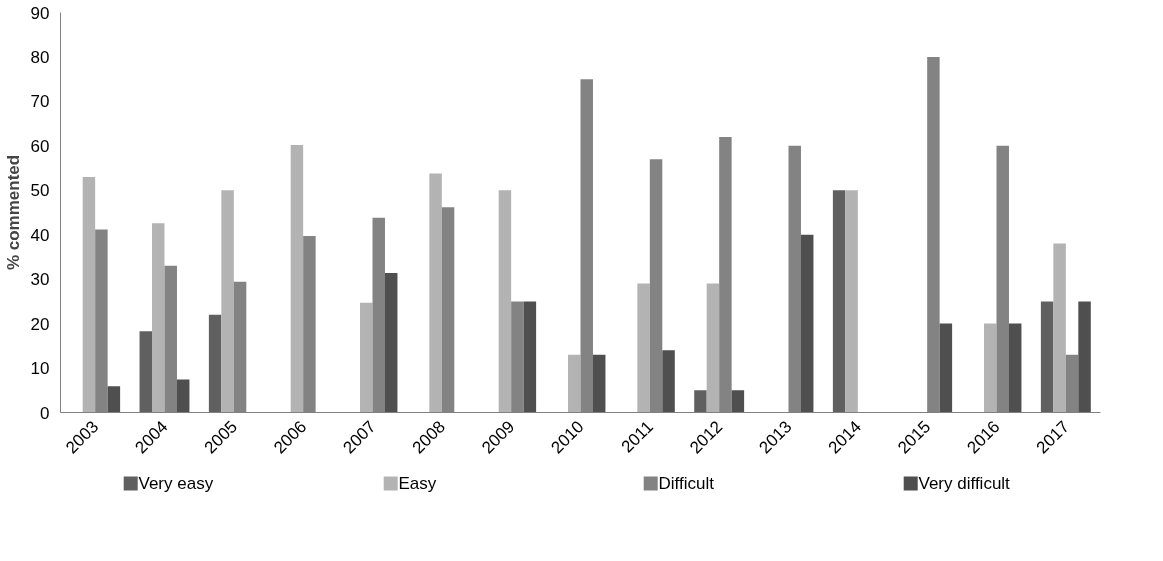 The width and height of the screenshot is (1163, 561). Describe the element at coordinates (40, 57) in the screenshot. I see `y-tick-label: 80` at that location.